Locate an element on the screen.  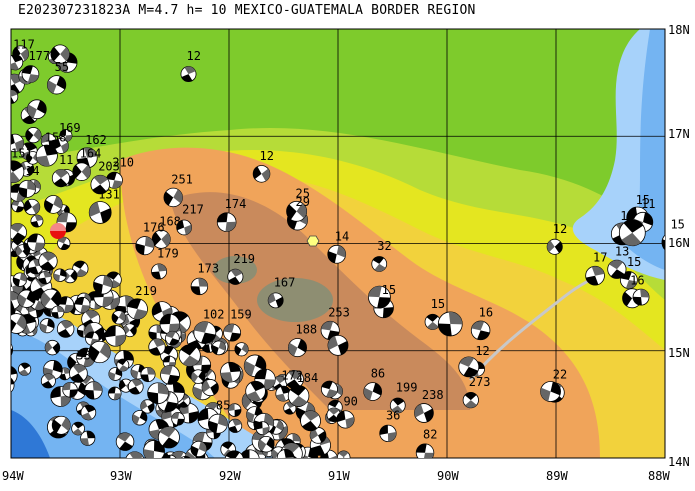
magnitude-label: 36 is located at coordinates (393, 415).